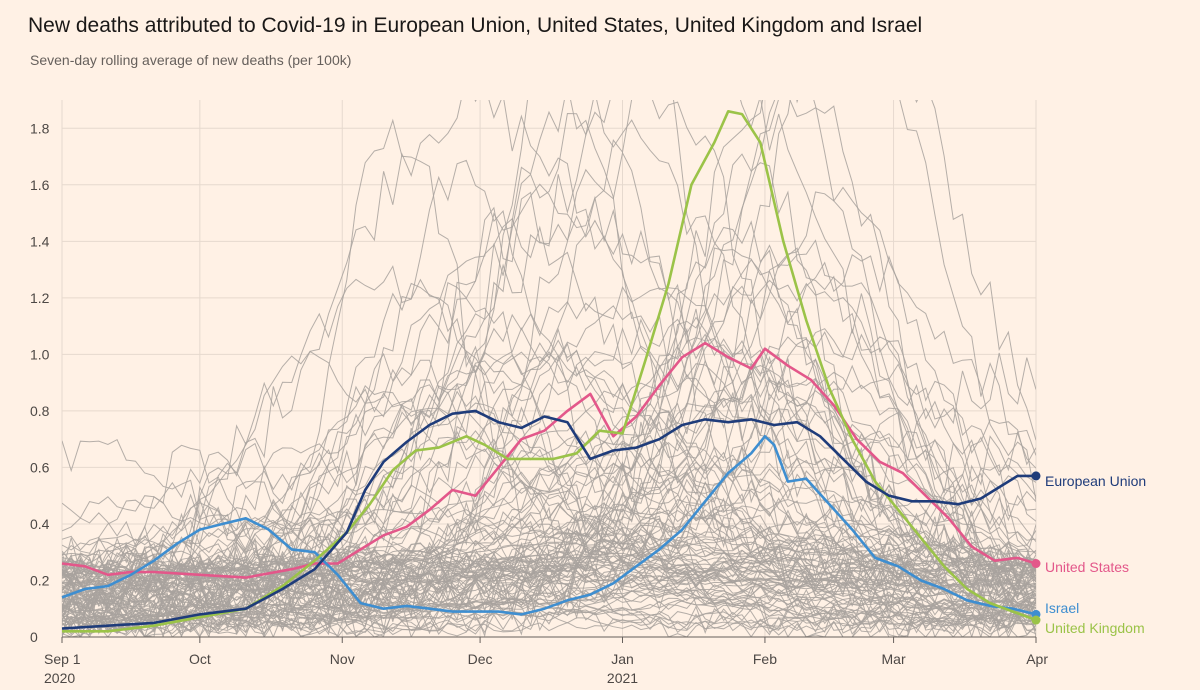 Image resolution: width=1200 pixels, height=690 pixels. I want to click on series-endpoint-eu, so click(1036, 476).